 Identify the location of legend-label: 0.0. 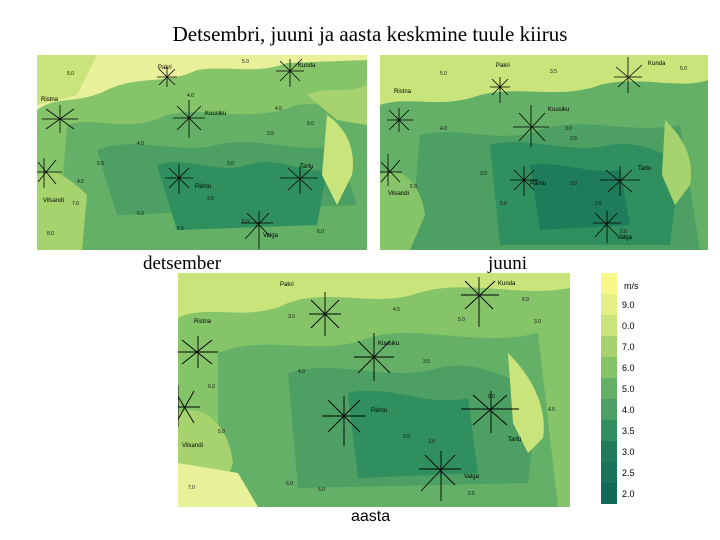
(628, 326).